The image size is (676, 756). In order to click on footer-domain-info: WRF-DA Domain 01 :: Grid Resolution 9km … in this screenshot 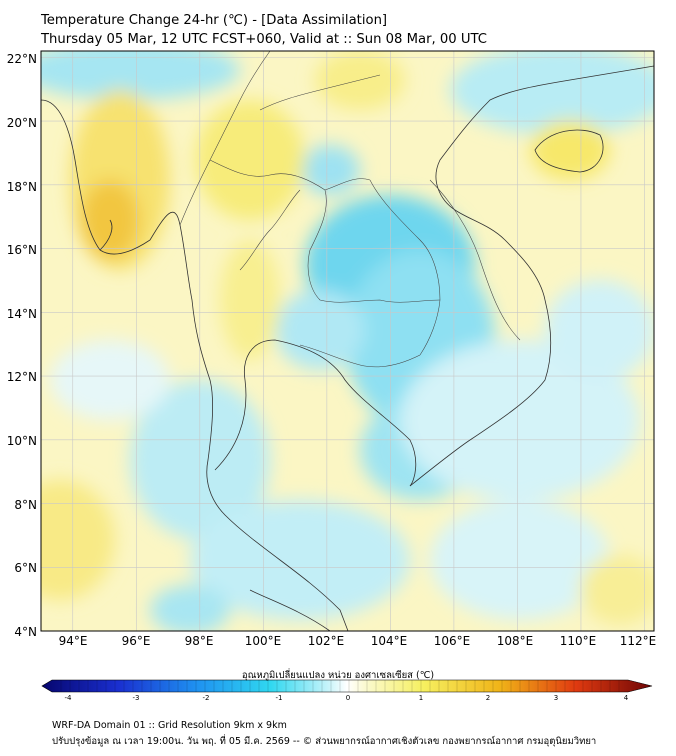, I will do `click(169, 725)`.